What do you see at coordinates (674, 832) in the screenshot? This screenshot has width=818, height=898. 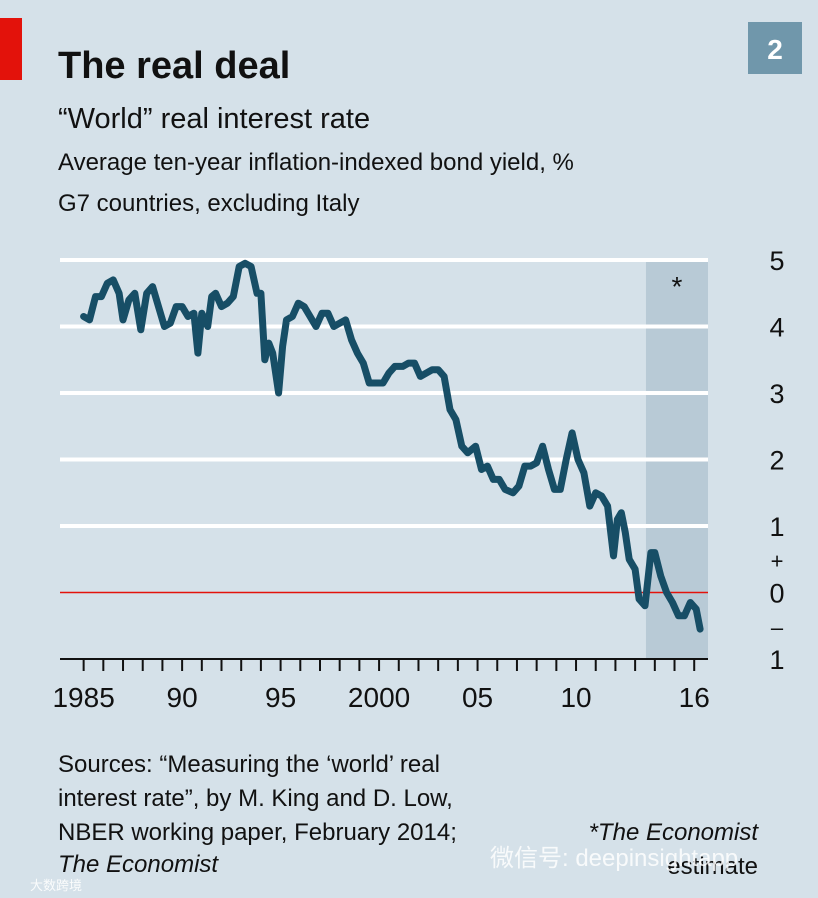 I see `note: *The Economist` at bounding box center [674, 832].